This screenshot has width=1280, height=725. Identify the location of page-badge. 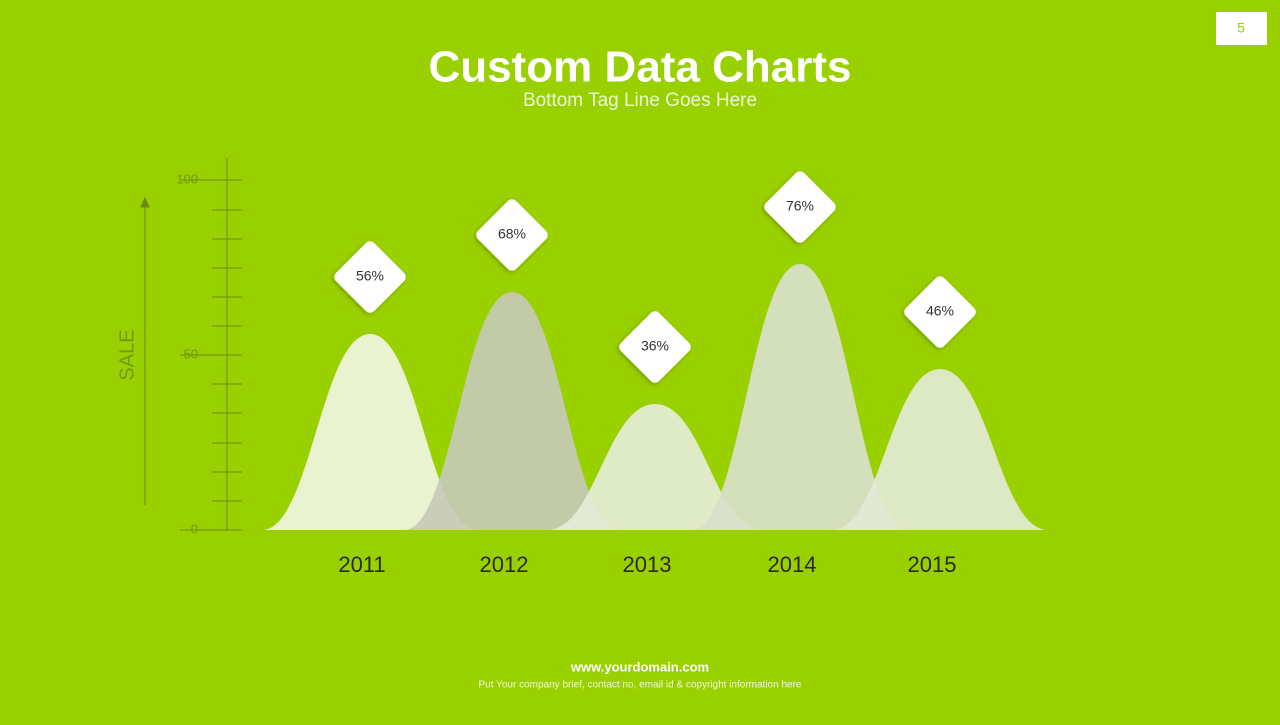
(1241, 28).